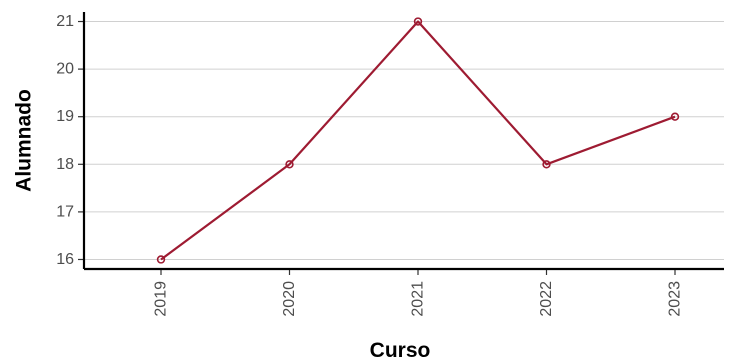 The image size is (739, 363). I want to click on y-tick-label: 16, so click(65, 259).